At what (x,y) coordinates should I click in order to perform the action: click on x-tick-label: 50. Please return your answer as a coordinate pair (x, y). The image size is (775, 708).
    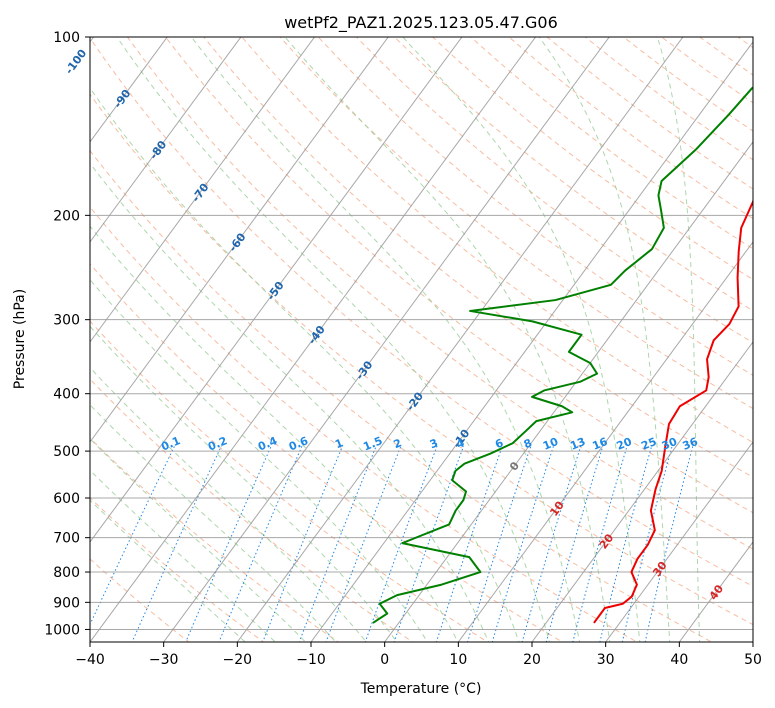
    Looking at the image, I should click on (753, 660).